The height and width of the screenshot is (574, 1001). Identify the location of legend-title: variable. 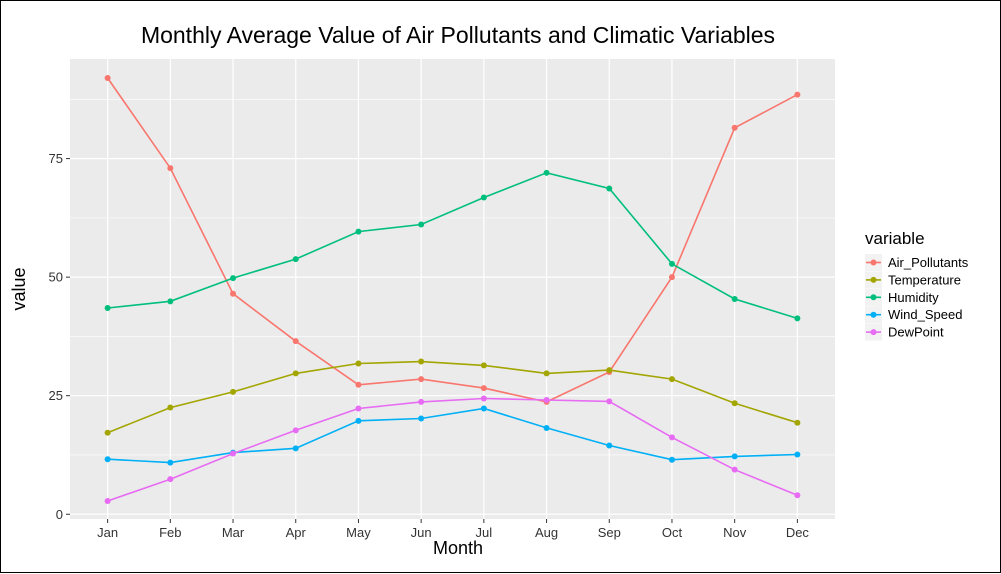
(895, 238).